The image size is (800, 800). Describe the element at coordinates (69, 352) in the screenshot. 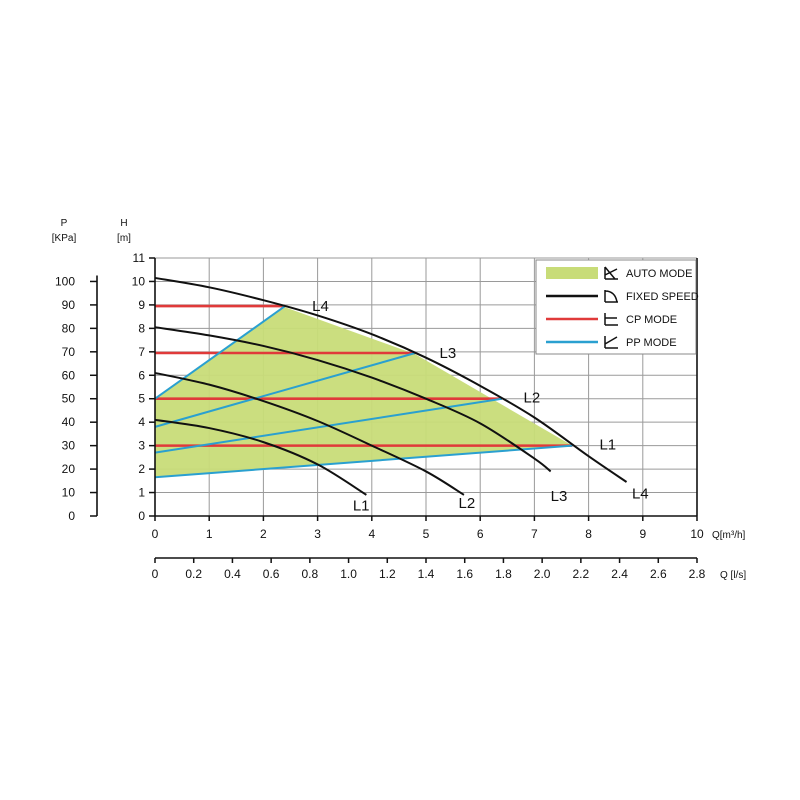

I see `pressure-tick-label: 70` at that location.